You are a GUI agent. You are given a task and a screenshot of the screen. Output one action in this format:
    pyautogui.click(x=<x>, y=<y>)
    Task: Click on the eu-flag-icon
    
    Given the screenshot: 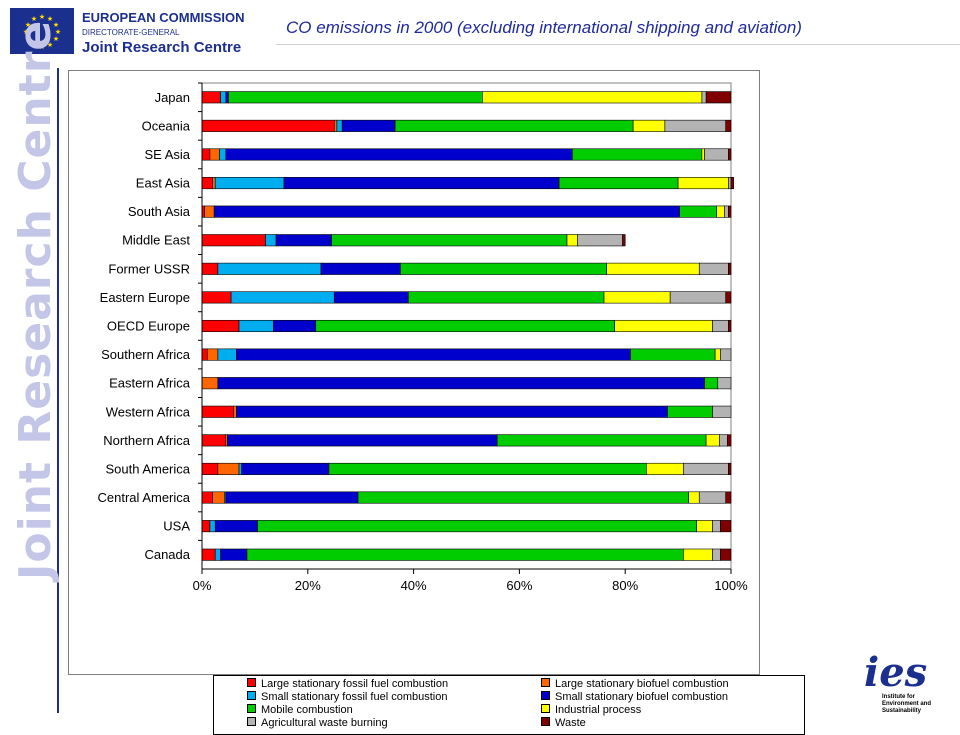 What is the action you would take?
    pyautogui.click(x=42, y=31)
    